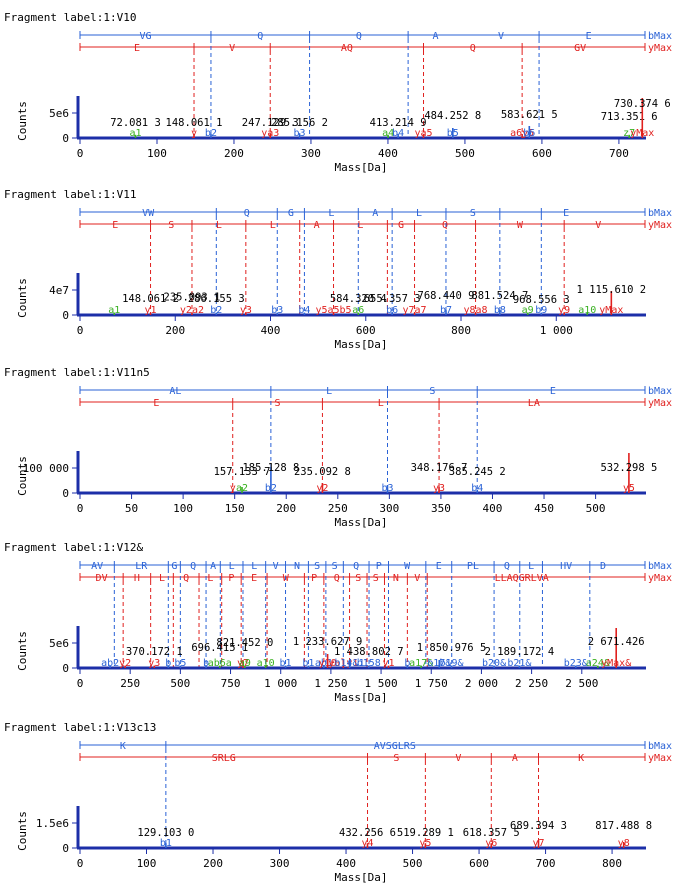 The width and height of the screenshot is (700, 888). I want to click on b-residue-label: VW, so click(148, 213).